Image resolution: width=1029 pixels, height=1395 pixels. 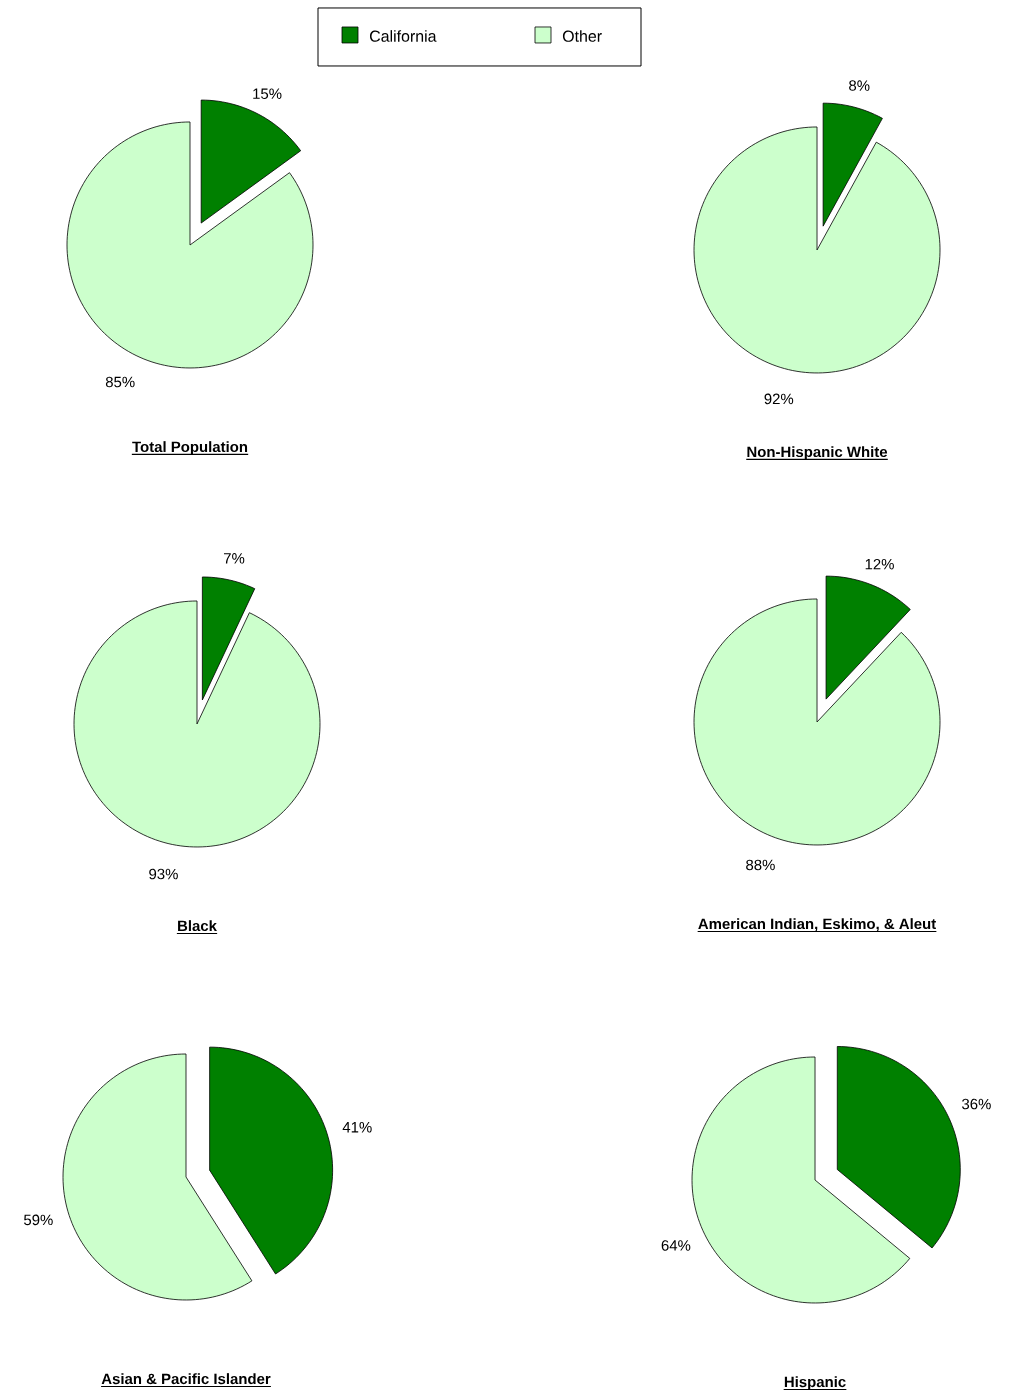 What do you see at coordinates (859, 85) in the screenshot?
I see `data-label: 8%` at bounding box center [859, 85].